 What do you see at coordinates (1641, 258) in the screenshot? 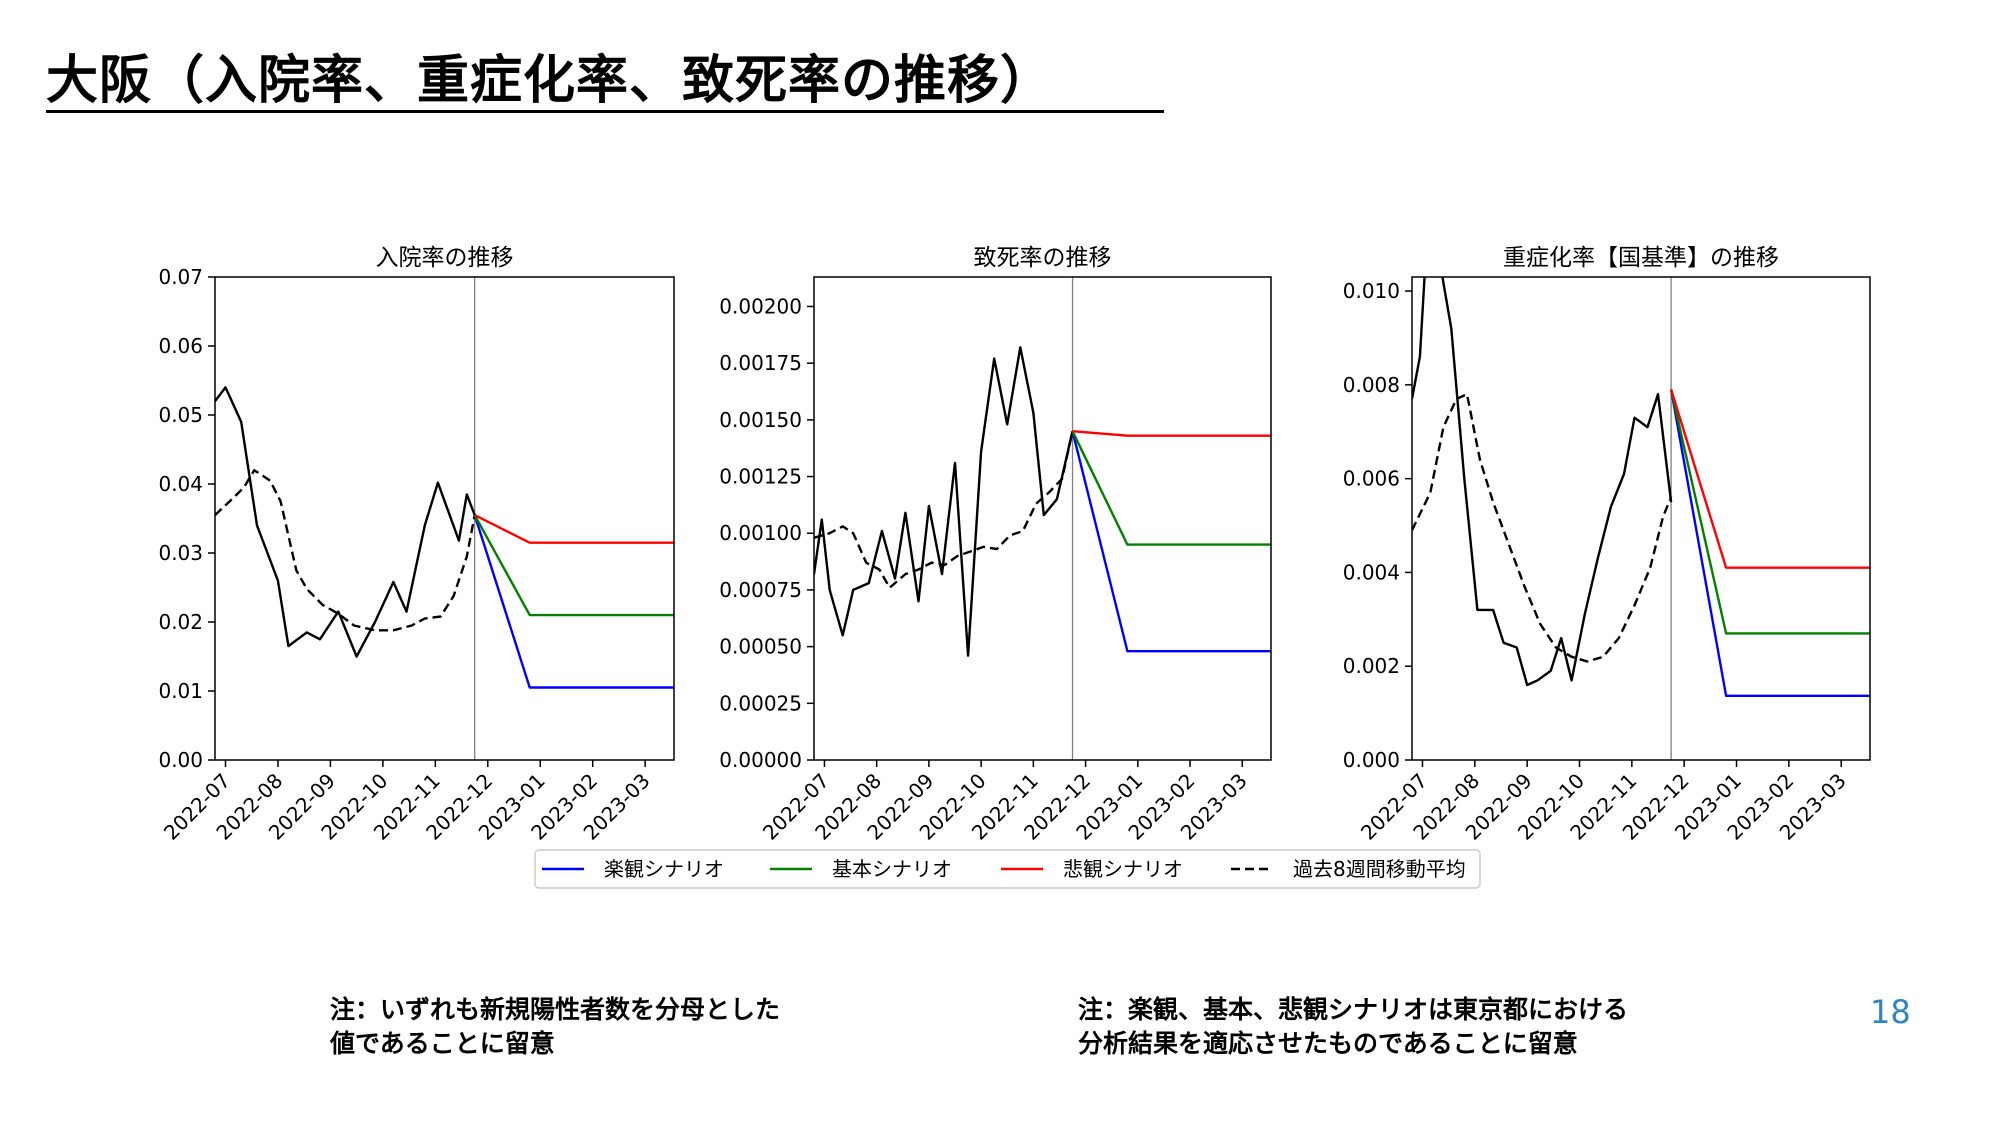
I see `chart-title: 重症化率【国基準】の推移` at bounding box center [1641, 258].